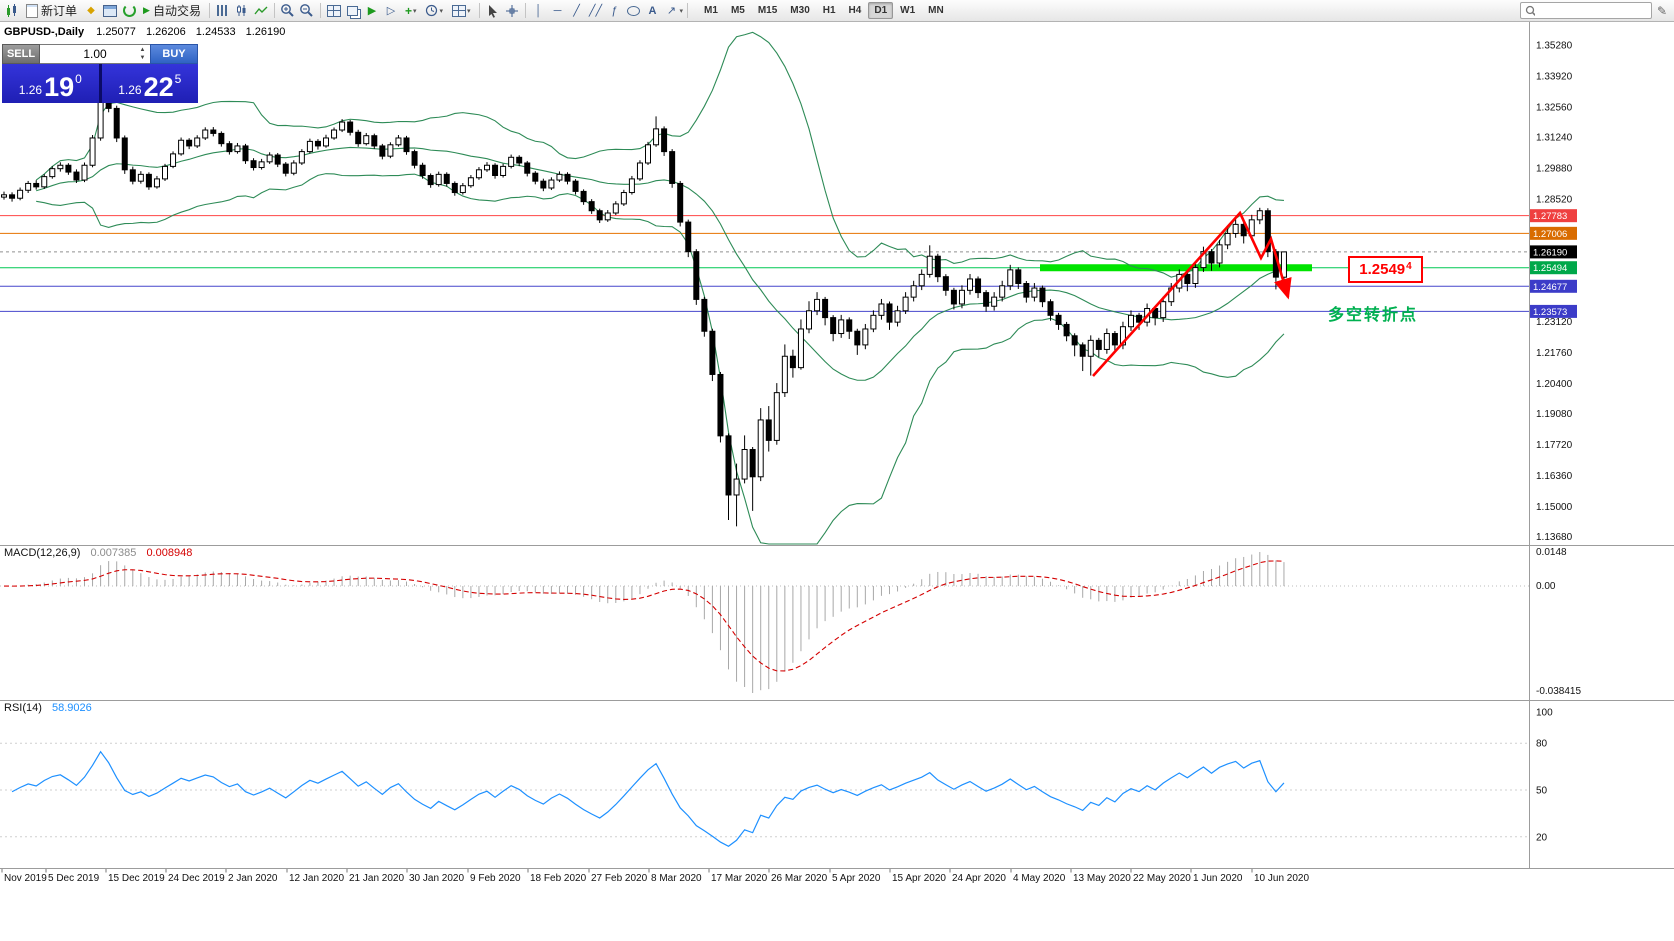 The height and width of the screenshot is (941, 1674). I want to click on shapes-tool-icon, so click(634, 10).